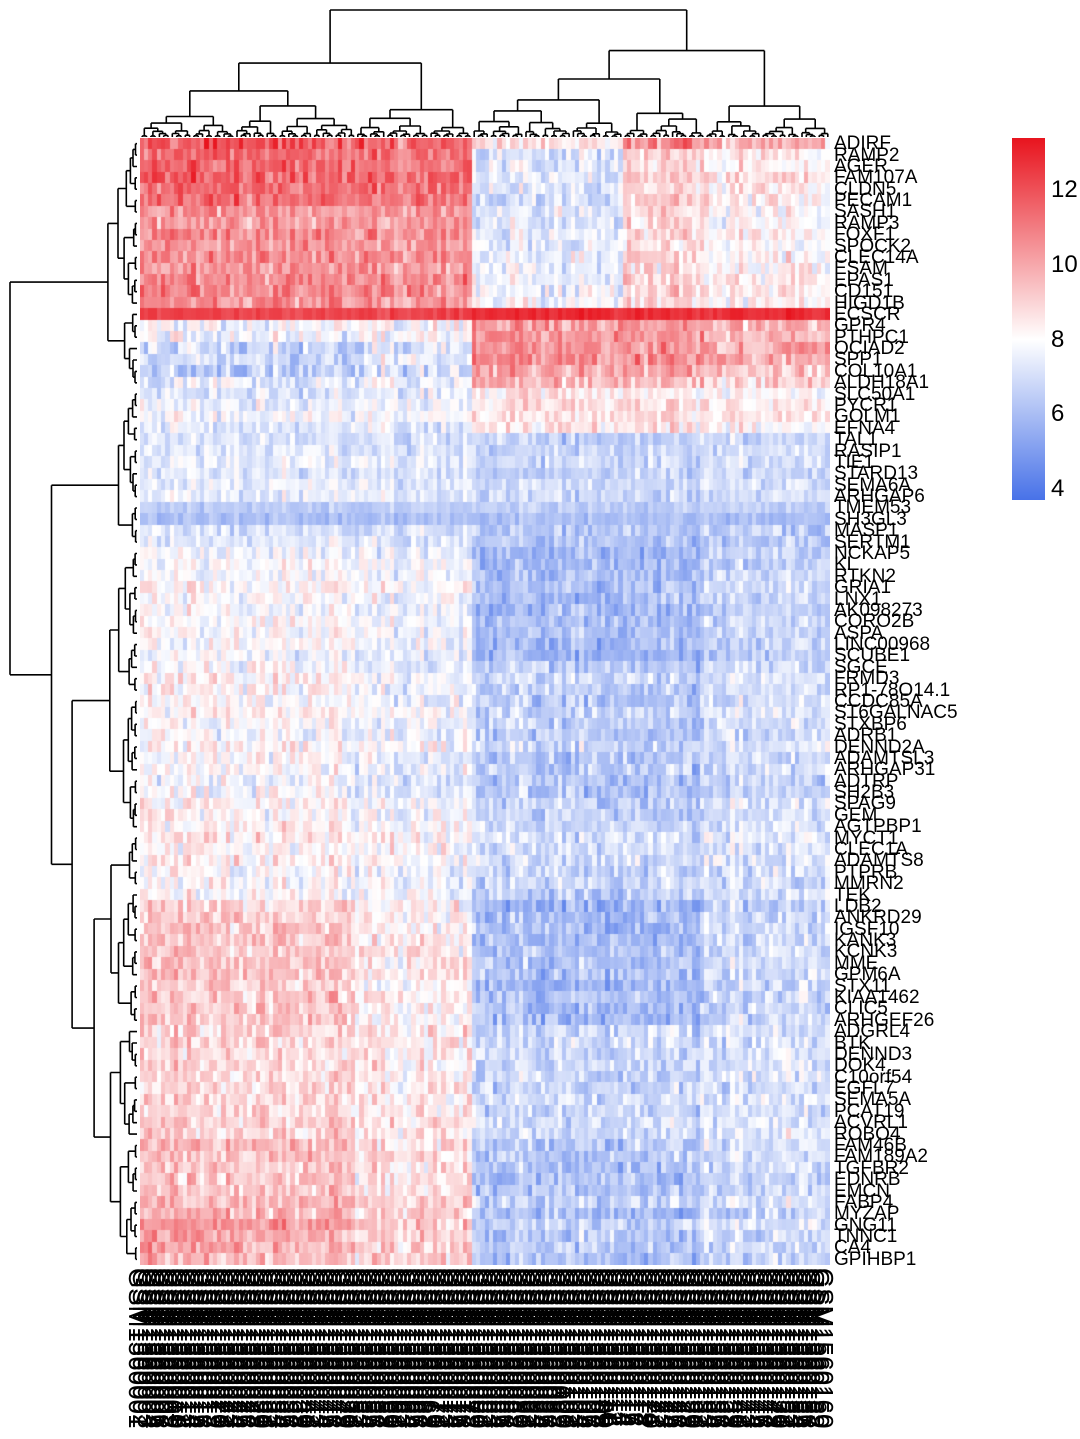 This screenshot has width=1080, height=1439. Describe the element at coordinates (198, 1348) in the screenshot. I see `column-label: GSM1560015` at that location.